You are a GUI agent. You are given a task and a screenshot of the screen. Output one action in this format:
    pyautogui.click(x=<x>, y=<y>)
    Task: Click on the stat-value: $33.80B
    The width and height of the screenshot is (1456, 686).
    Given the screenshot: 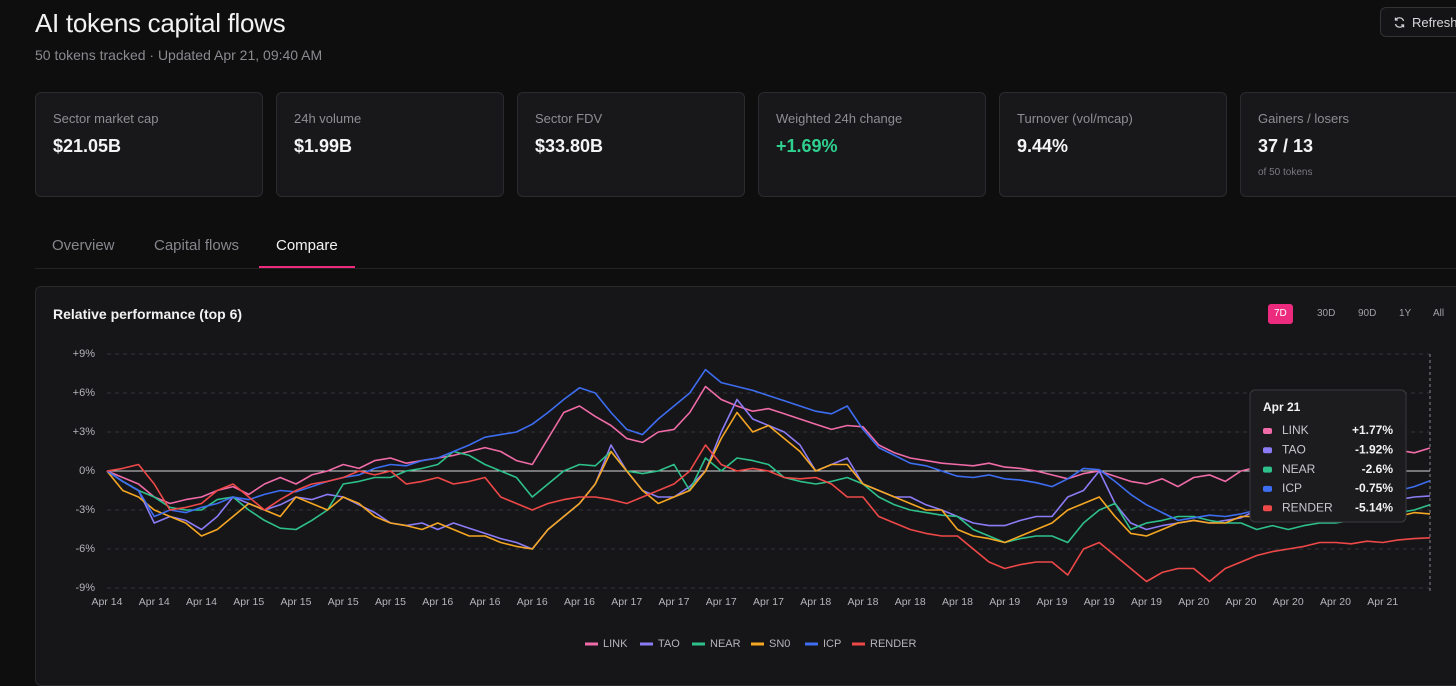 What is the action you would take?
    pyautogui.click(x=569, y=146)
    